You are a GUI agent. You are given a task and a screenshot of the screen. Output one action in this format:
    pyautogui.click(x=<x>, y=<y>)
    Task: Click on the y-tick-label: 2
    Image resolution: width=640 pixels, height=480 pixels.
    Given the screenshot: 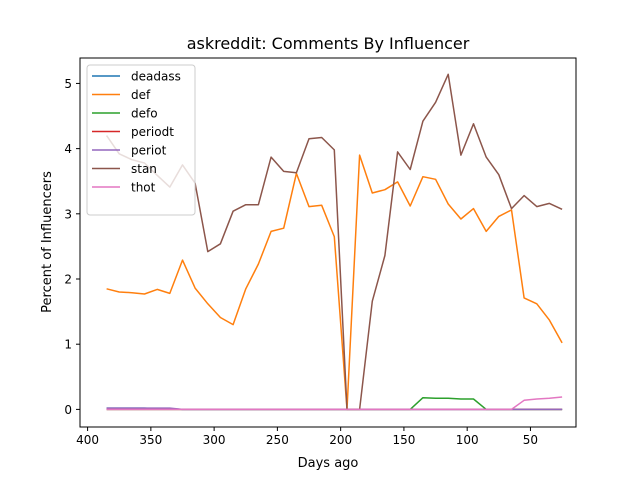 What is the action you would take?
    pyautogui.click(x=68, y=280)
    